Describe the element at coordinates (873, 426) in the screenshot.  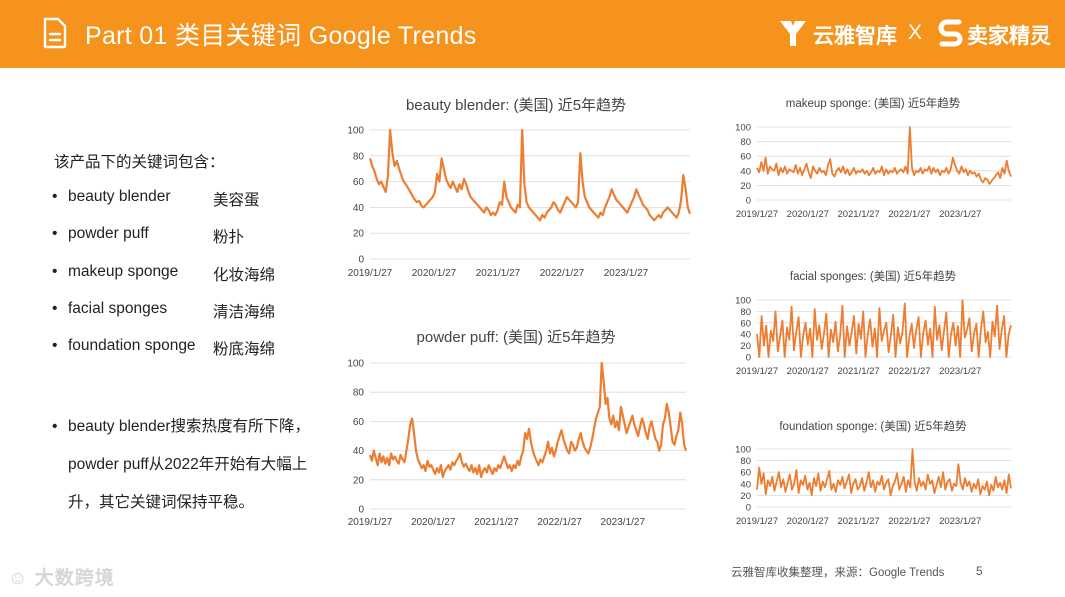
I see `chart-title: foundation sponge: (美国) 近5年趋势` at that location.